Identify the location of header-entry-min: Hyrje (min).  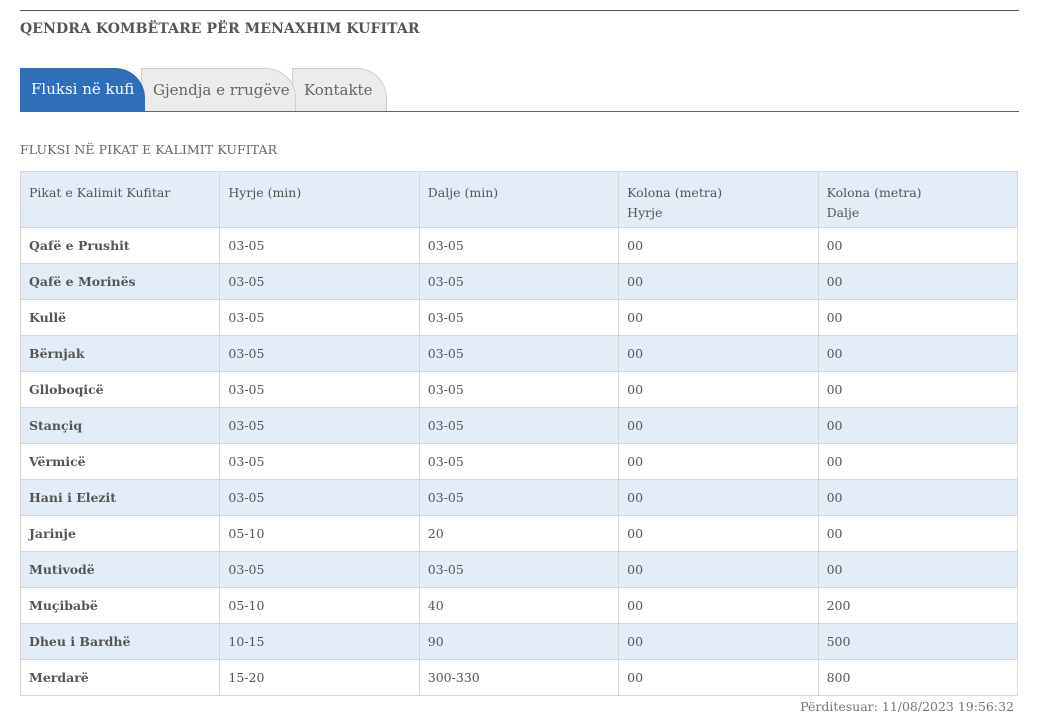
(319, 199).